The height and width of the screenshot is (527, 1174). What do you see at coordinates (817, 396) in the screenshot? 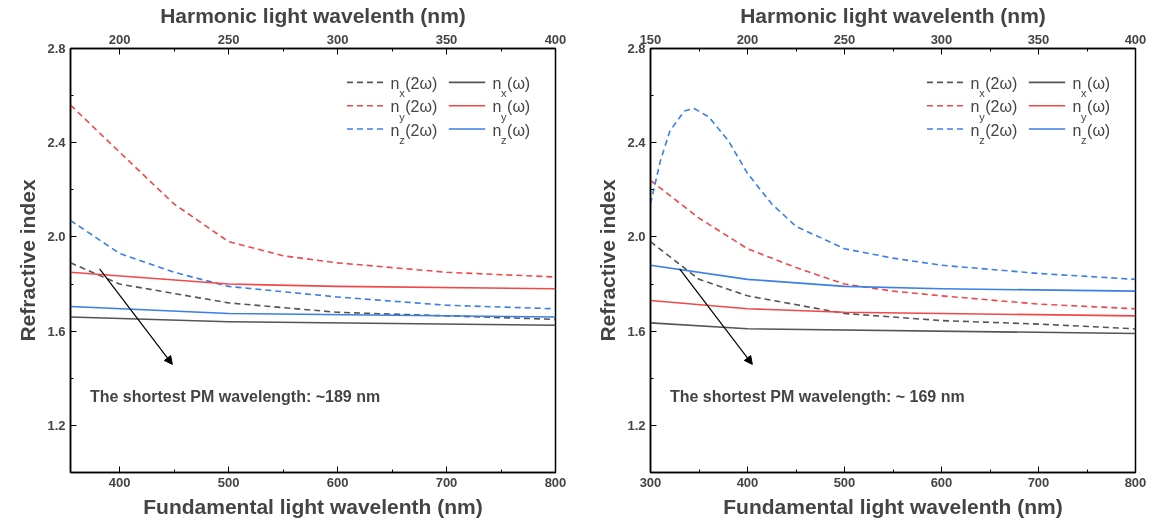
I see `annotation: The shortest PM wavelength: ~ 169 nm` at bounding box center [817, 396].